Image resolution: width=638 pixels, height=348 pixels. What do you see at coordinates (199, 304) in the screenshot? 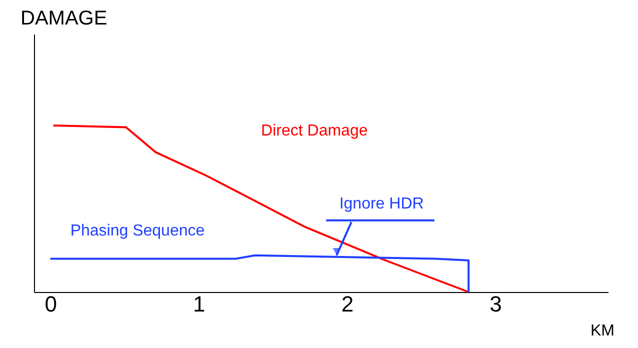
I see `x-tick-label: 1` at bounding box center [199, 304].